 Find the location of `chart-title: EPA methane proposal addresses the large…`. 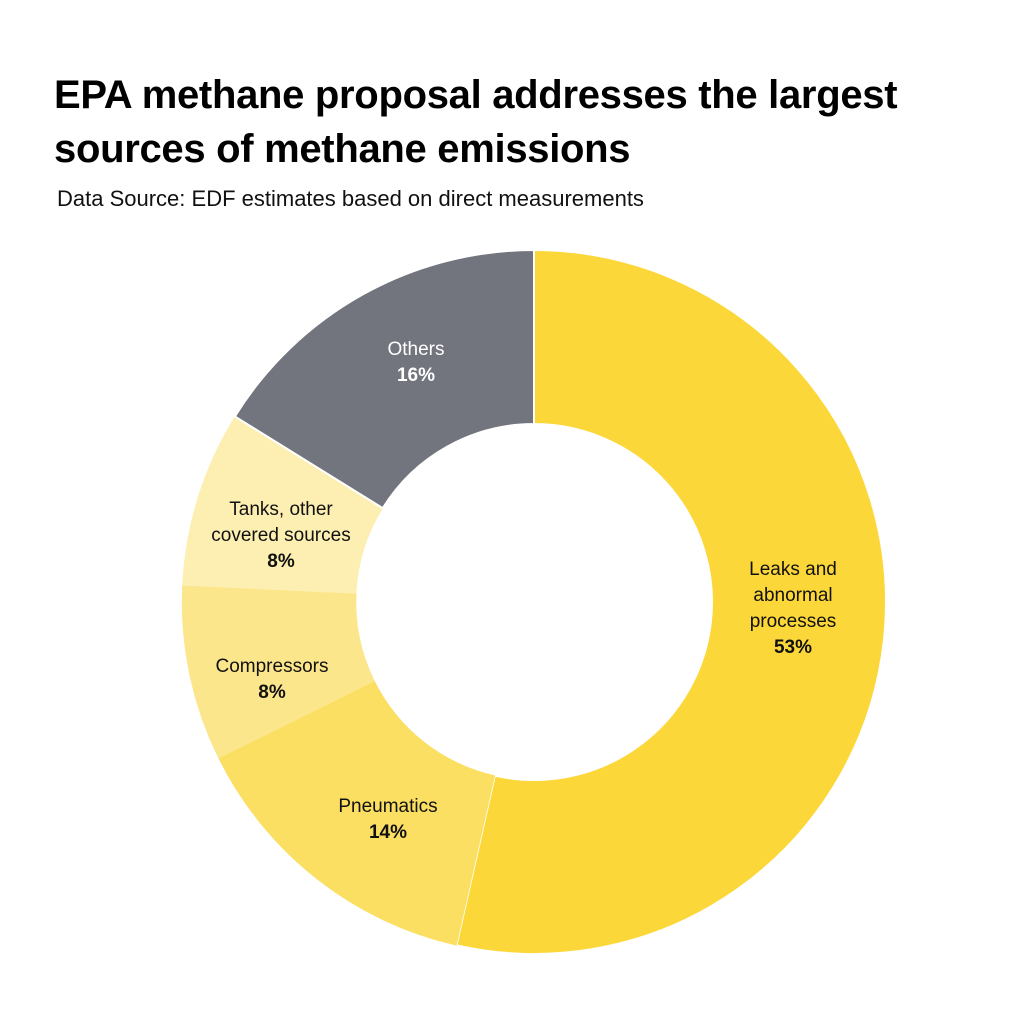

chart-title: EPA methane proposal addresses the large… is located at coordinates (524, 122).